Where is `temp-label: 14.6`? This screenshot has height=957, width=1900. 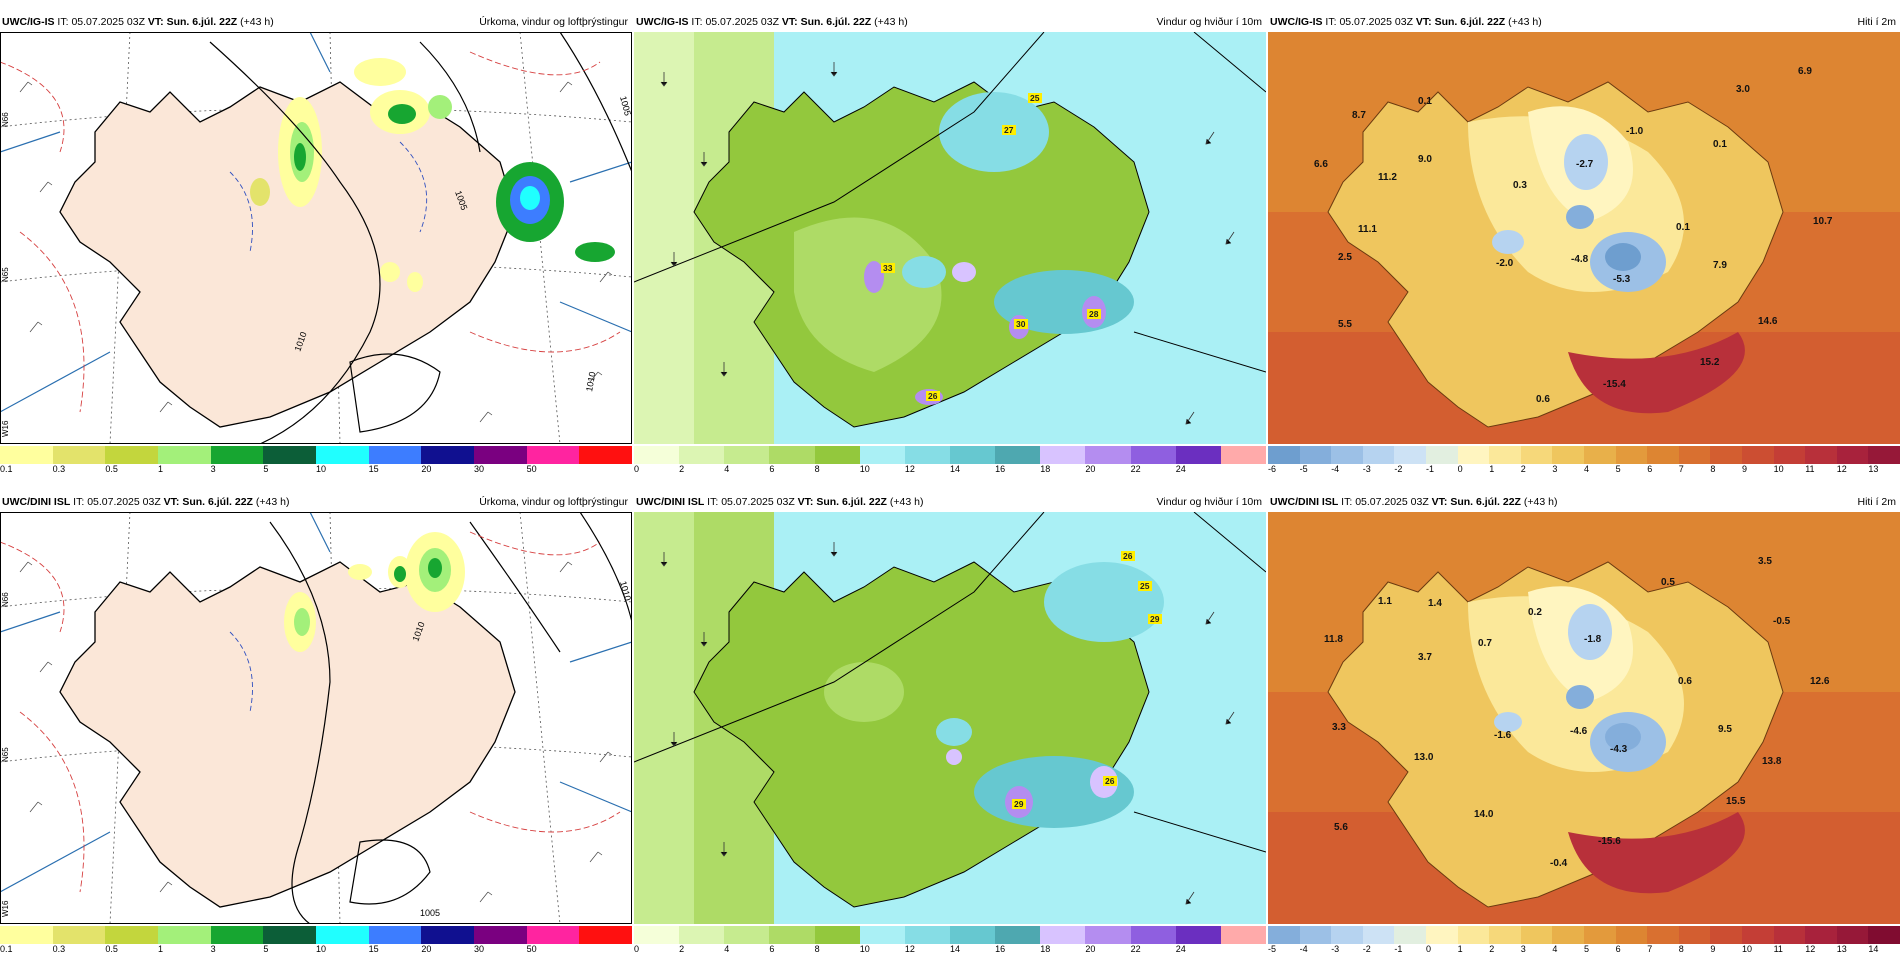 temp-label: 14.6 is located at coordinates (1768, 321).